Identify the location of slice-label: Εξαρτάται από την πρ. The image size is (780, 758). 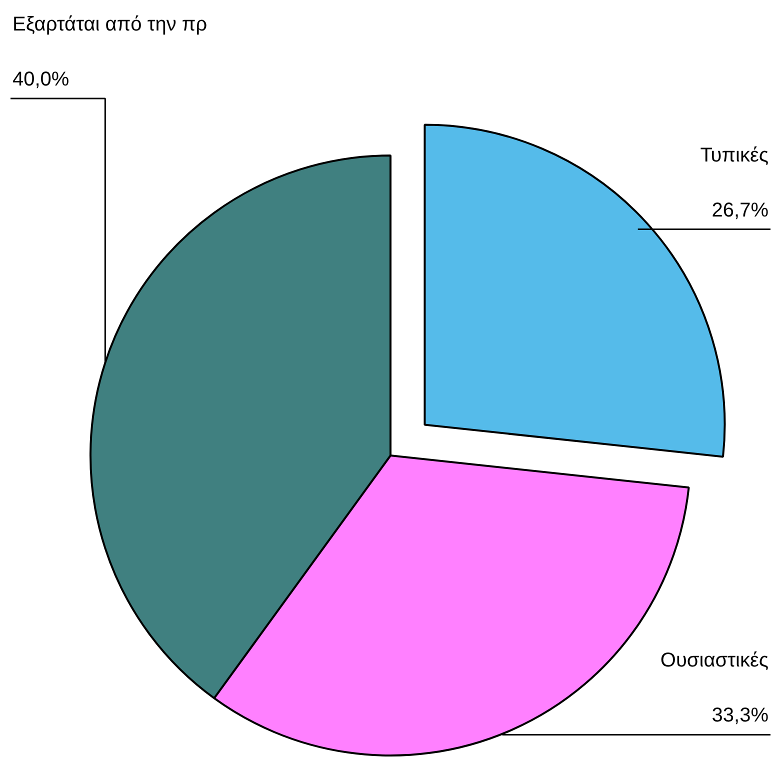
(110, 25).